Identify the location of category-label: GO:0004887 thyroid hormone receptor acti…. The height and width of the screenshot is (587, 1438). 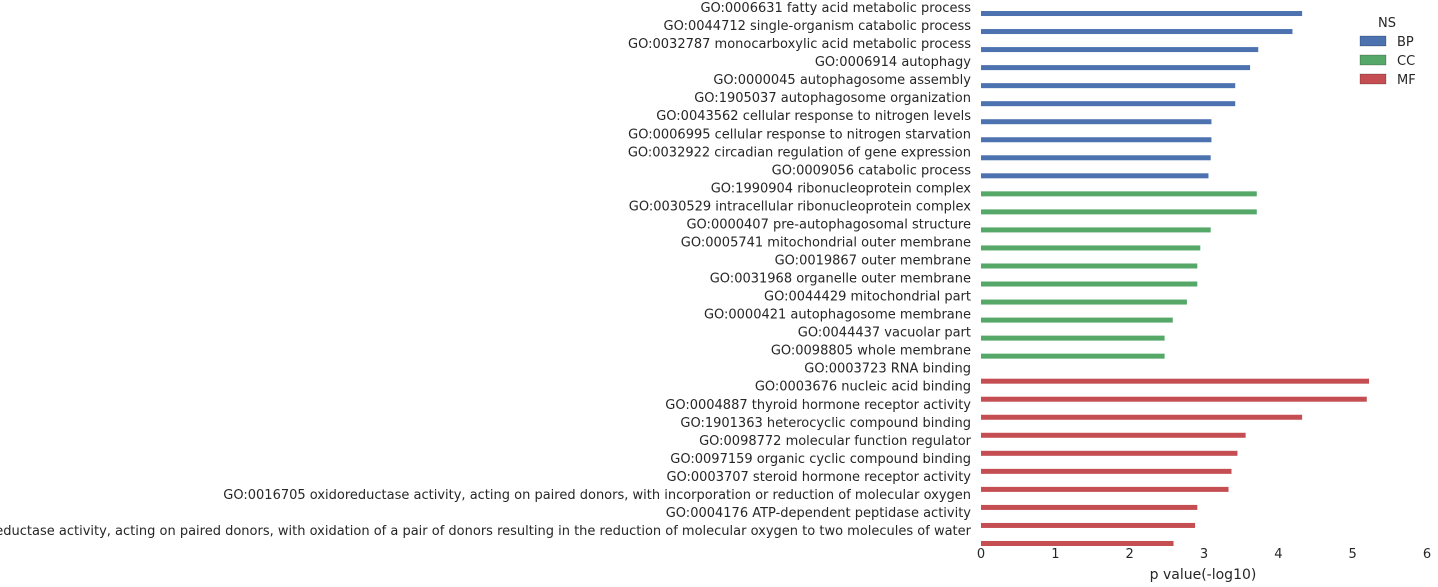
(818, 405).